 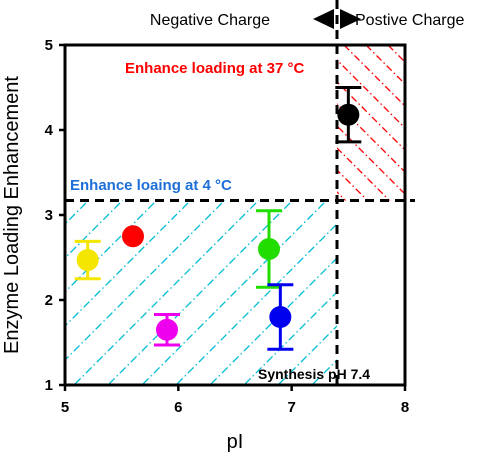 I want to click on x-tick-label: 8, so click(x=405, y=407).